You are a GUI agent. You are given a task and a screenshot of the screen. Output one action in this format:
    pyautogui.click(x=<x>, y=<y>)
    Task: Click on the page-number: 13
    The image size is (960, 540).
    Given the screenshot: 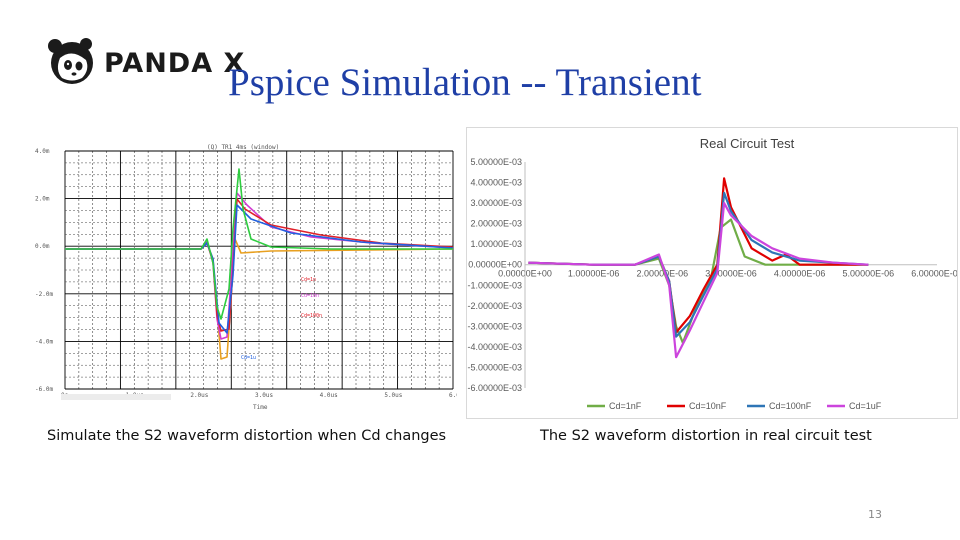 What is the action you would take?
    pyautogui.click(x=875, y=514)
    